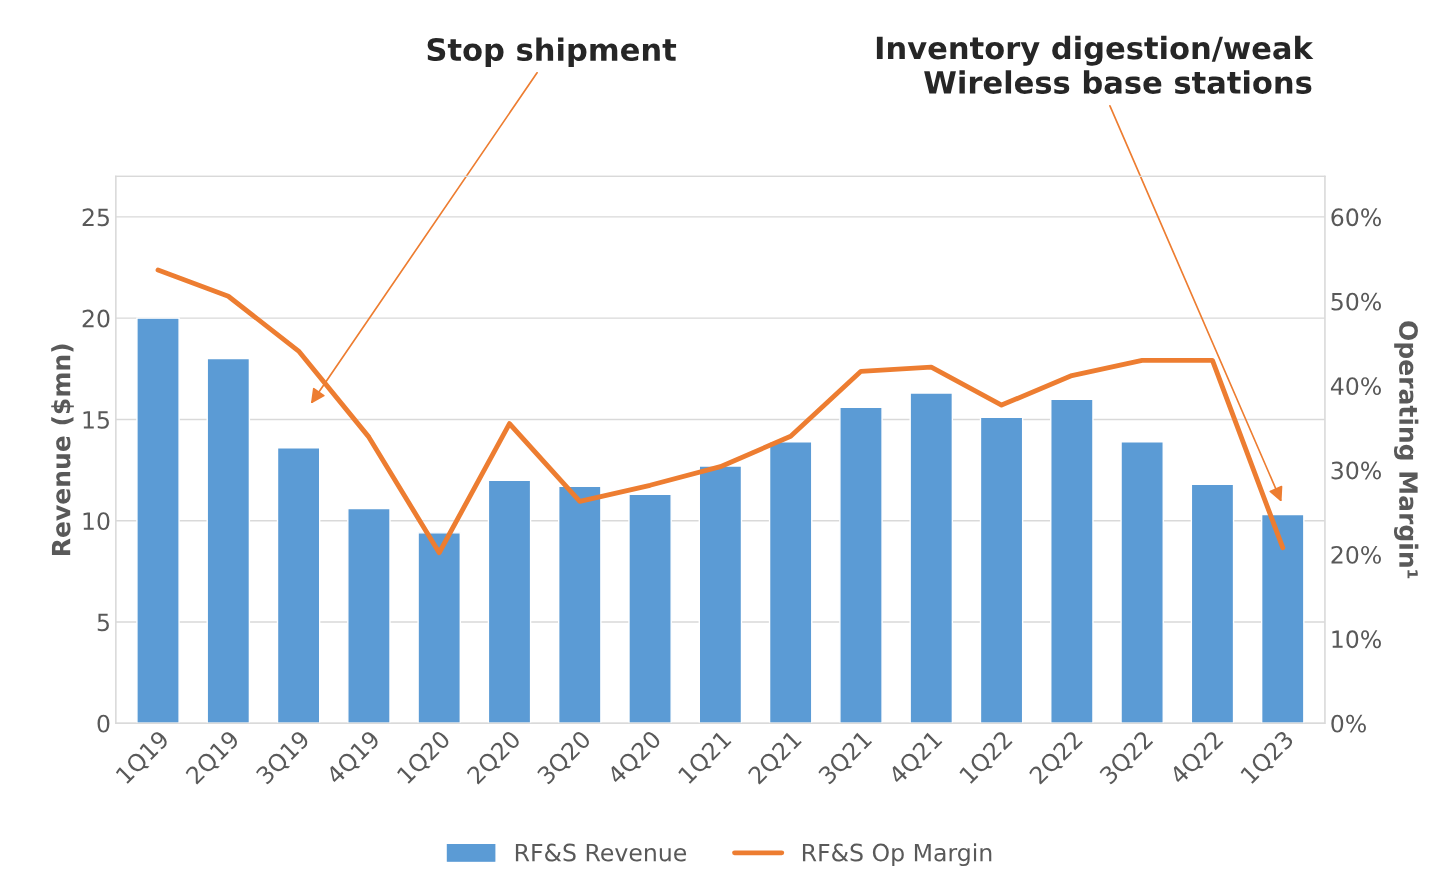  Describe the element at coordinates (62, 449) in the screenshot. I see `y-axis-title: Revenue ($mn)` at that location.